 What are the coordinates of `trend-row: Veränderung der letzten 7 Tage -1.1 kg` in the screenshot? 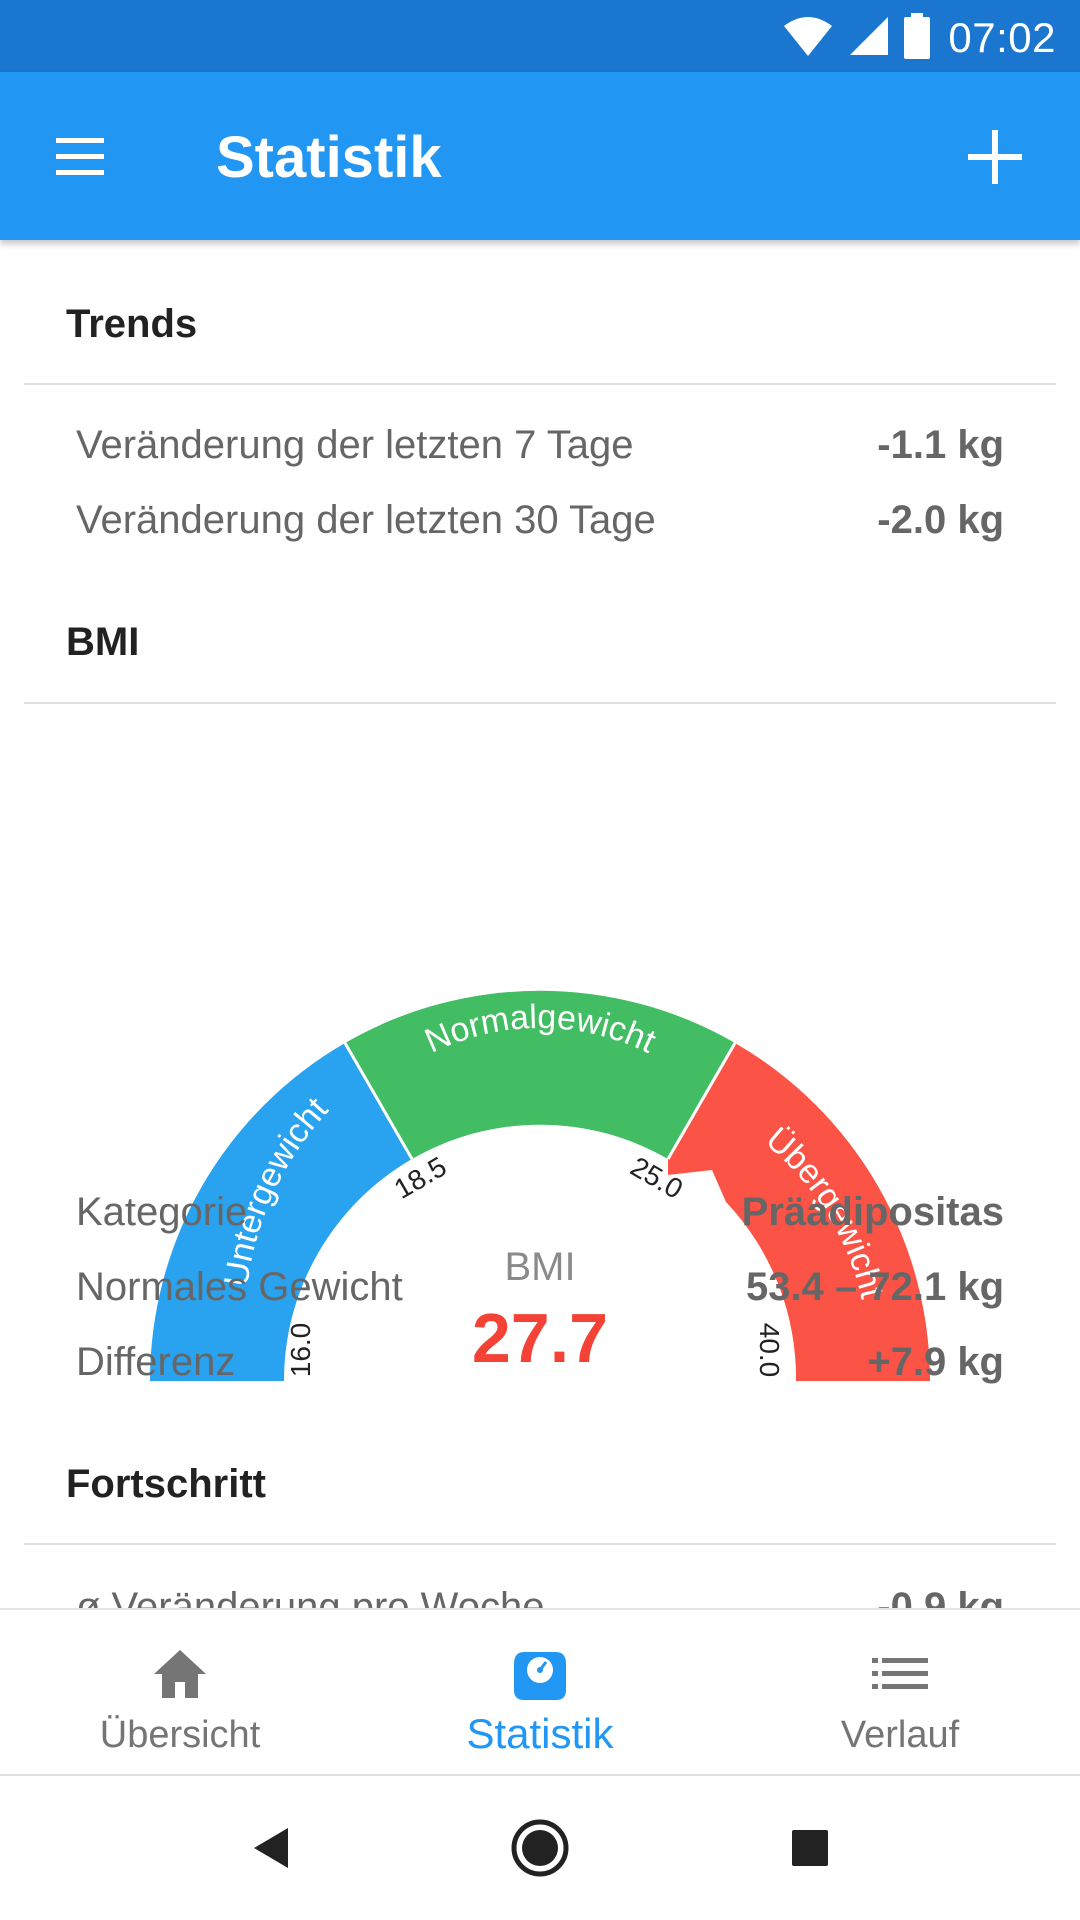 It's located at (540, 453).